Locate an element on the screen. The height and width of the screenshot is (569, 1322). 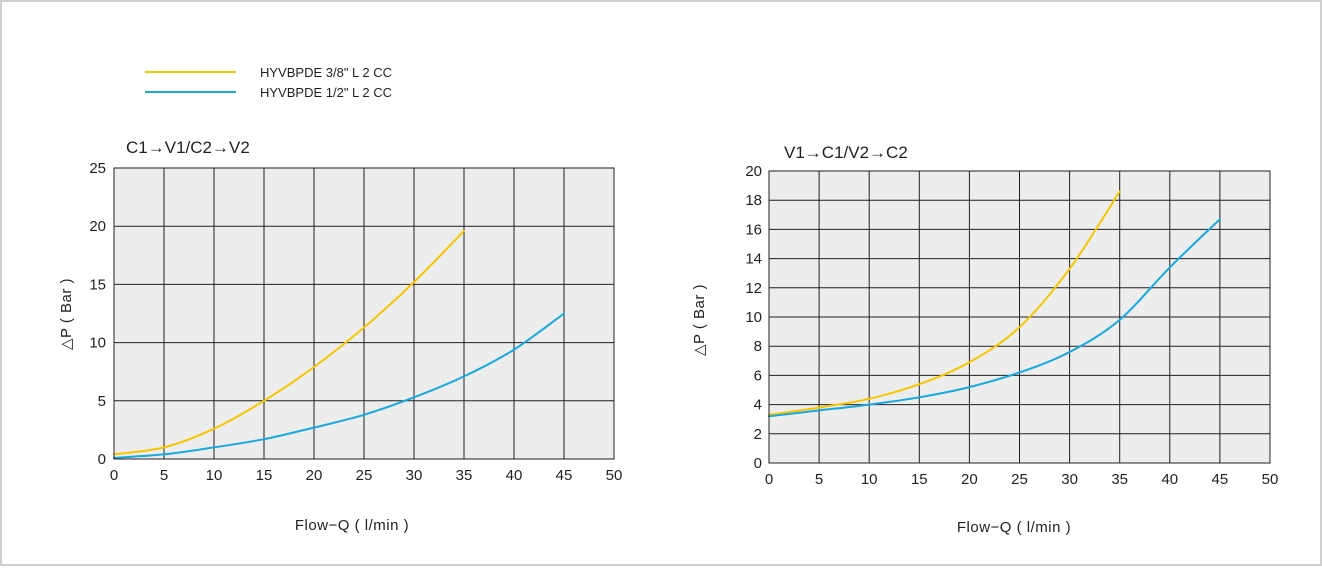
chart-1-x-tick-label: 25 is located at coordinates (364, 475).